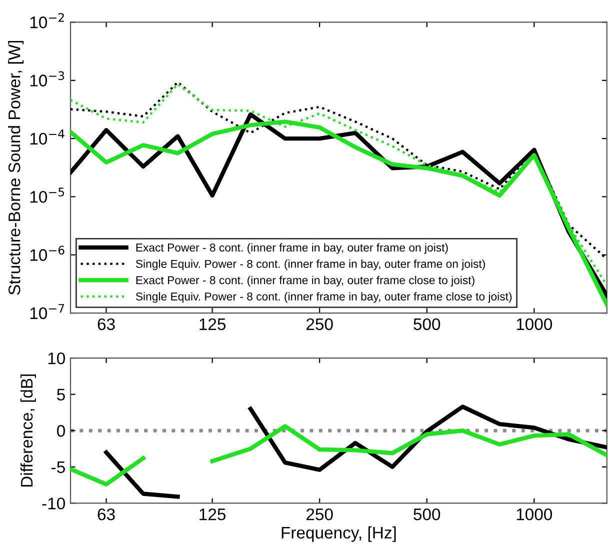 The image size is (613, 556). I want to click on legend-label: Exact Power - 8 cont. (inner frame in bay, outer frame close to joist), so click(305, 281).